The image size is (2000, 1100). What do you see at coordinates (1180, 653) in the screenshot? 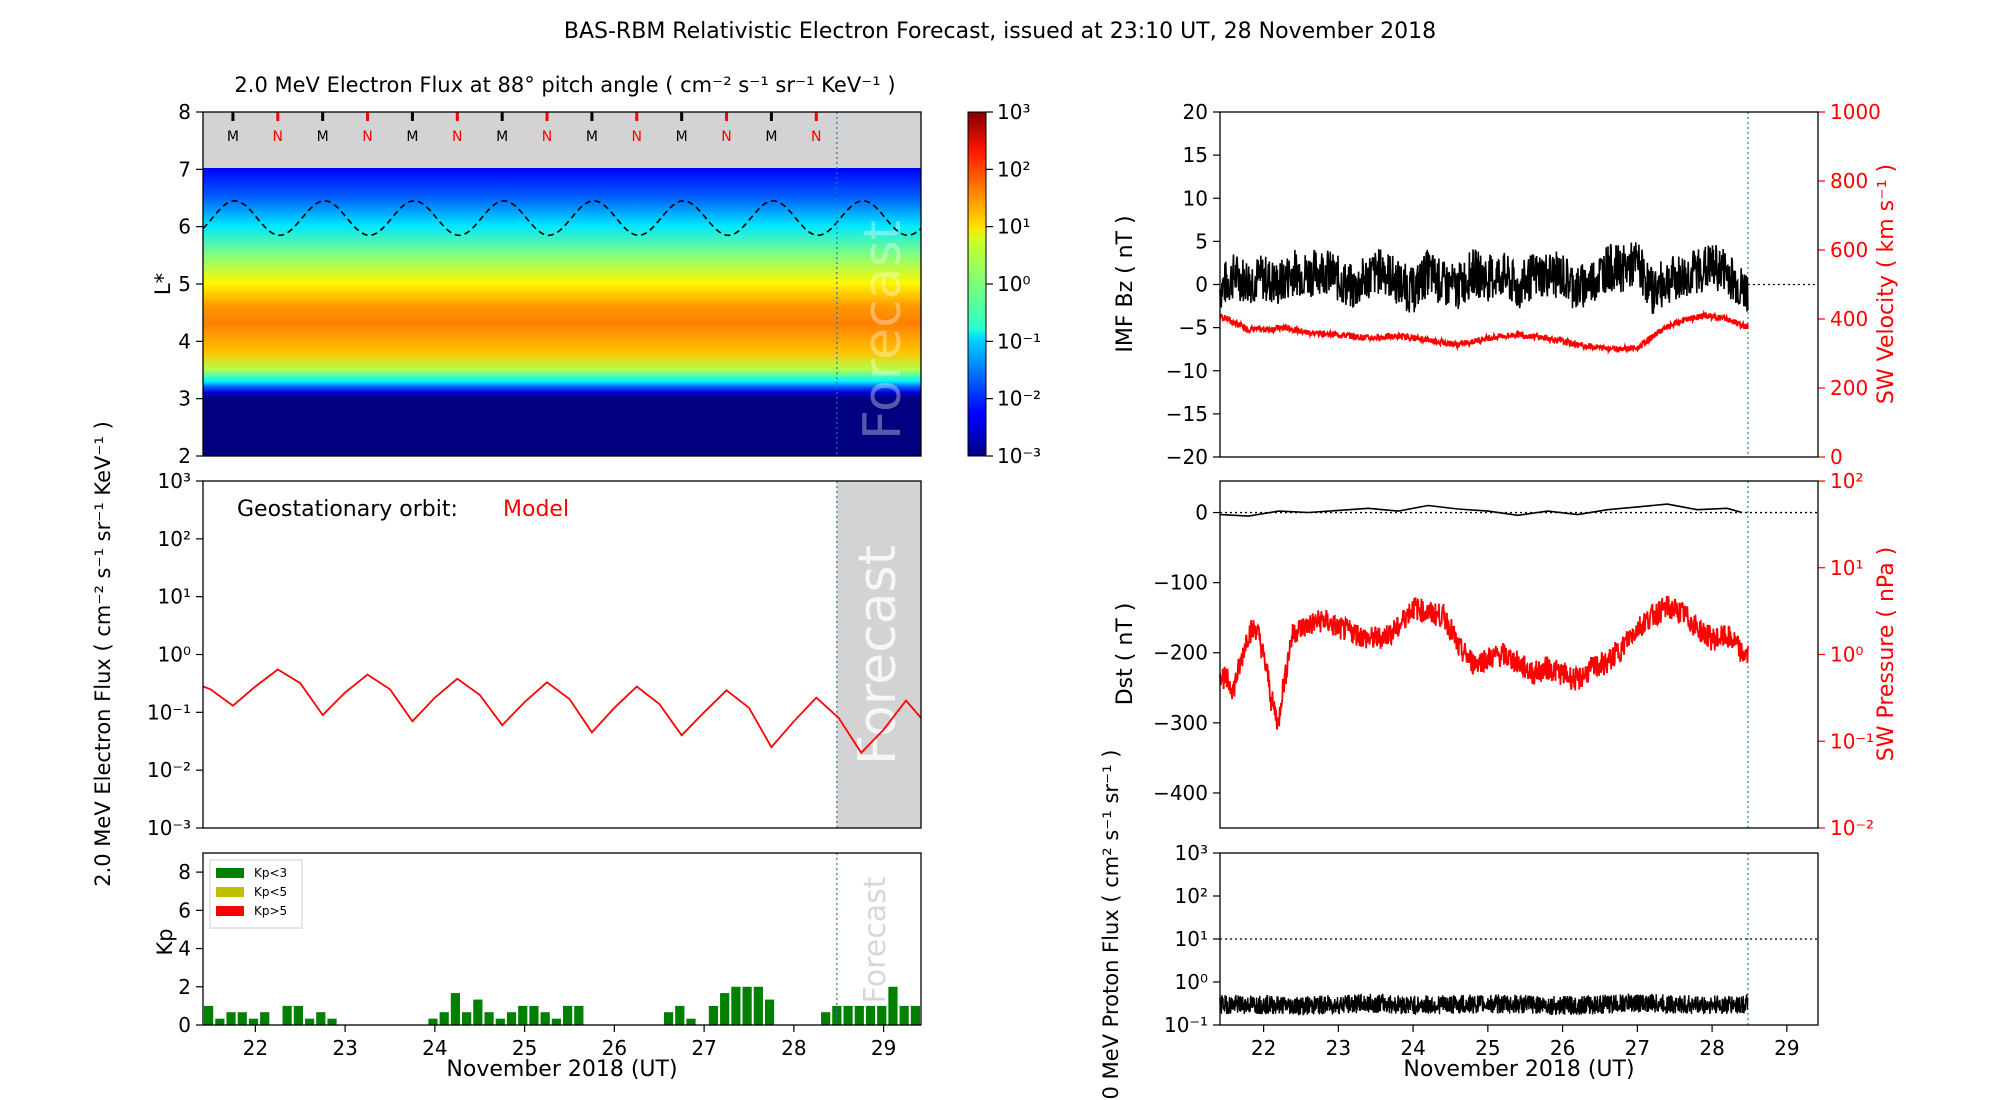
I see `dst-y-tick-label: −200` at bounding box center [1180, 653].